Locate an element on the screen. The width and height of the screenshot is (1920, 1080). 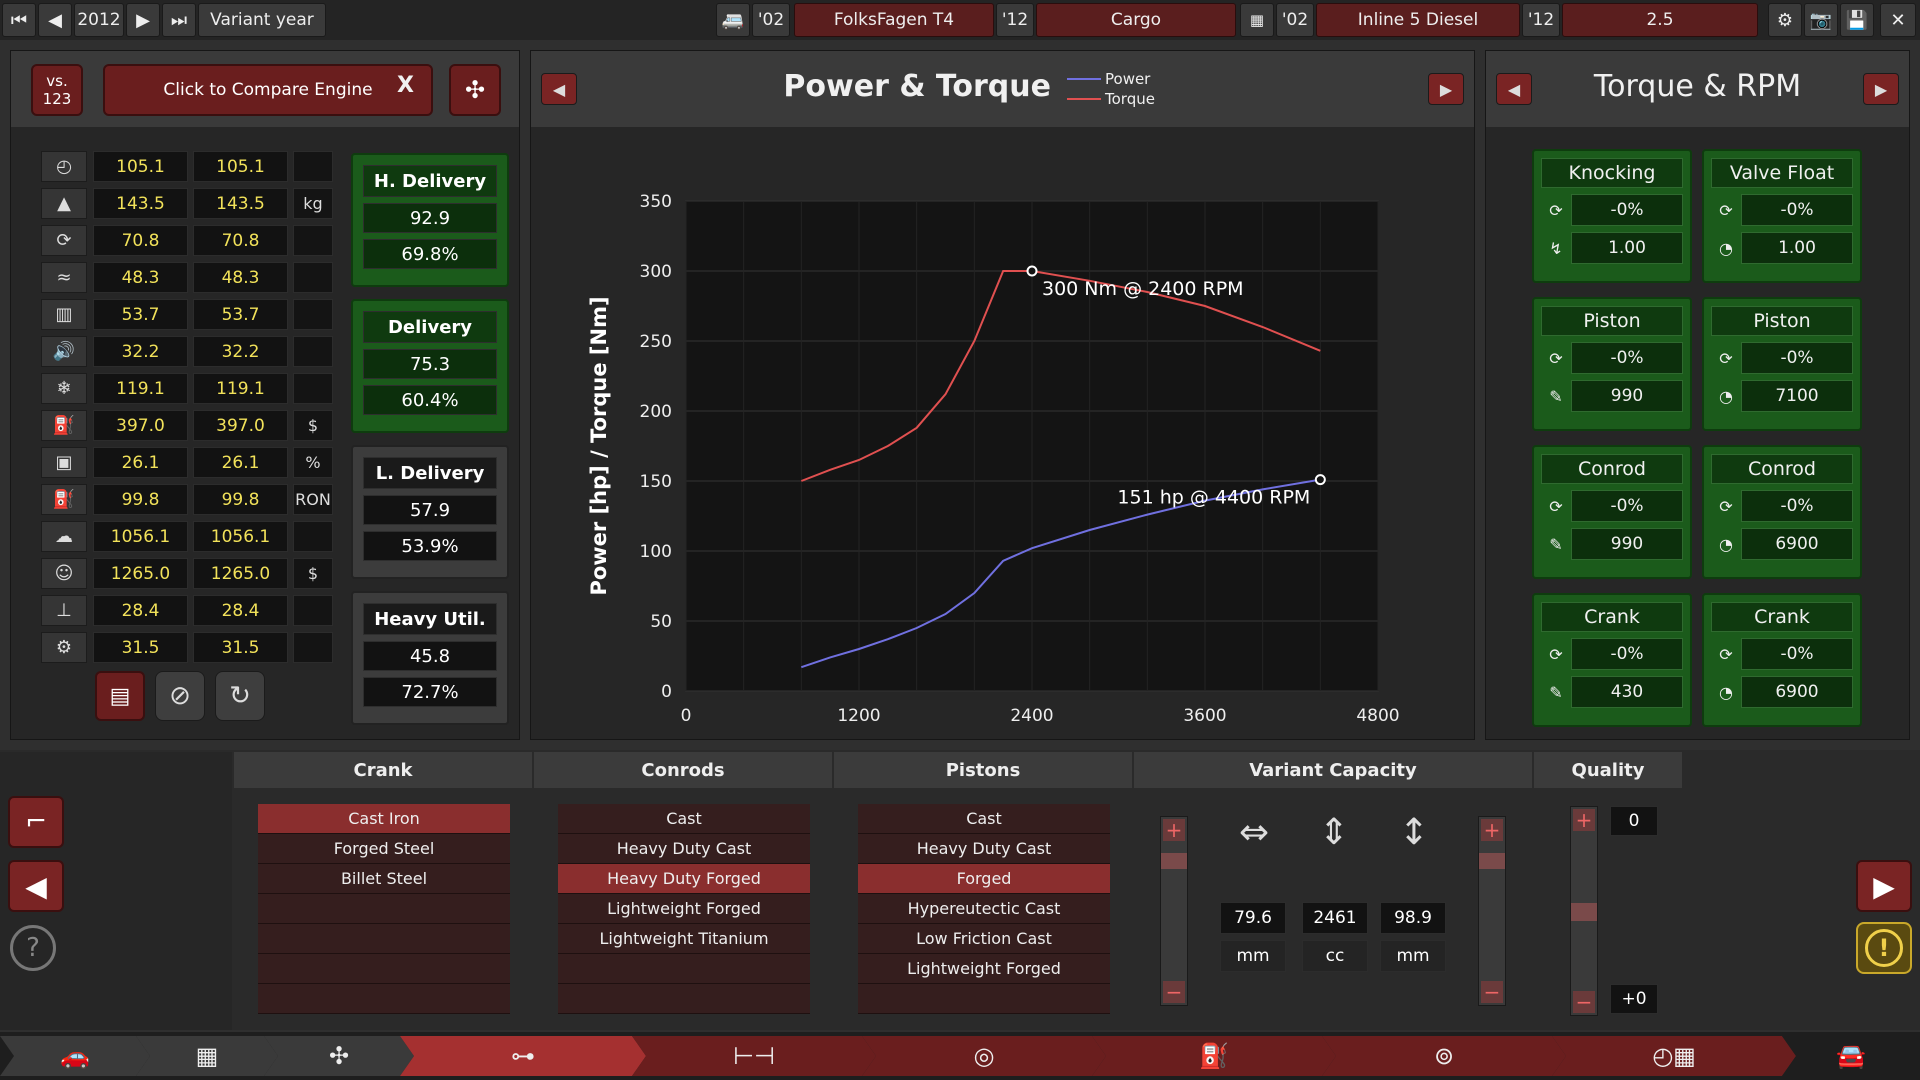
limit-card: Conrod ⟳ -0% ◔ 6900 is located at coordinates (1782, 512).